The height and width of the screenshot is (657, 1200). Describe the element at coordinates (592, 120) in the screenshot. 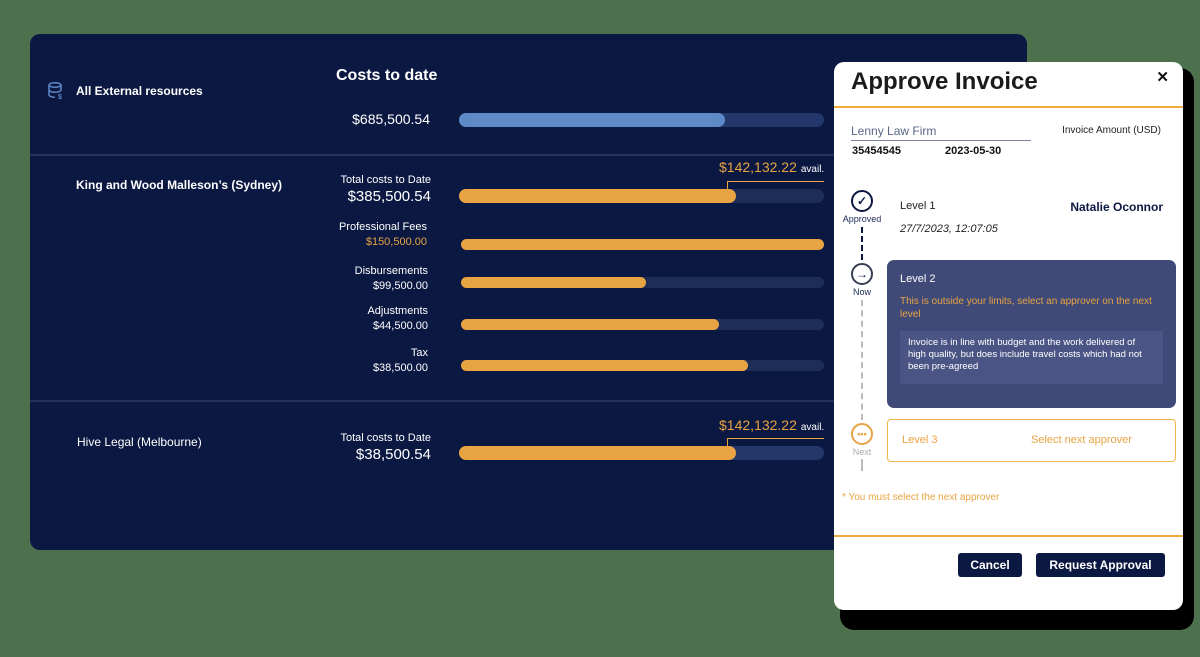

I see `grand-total-bar-fill` at that location.